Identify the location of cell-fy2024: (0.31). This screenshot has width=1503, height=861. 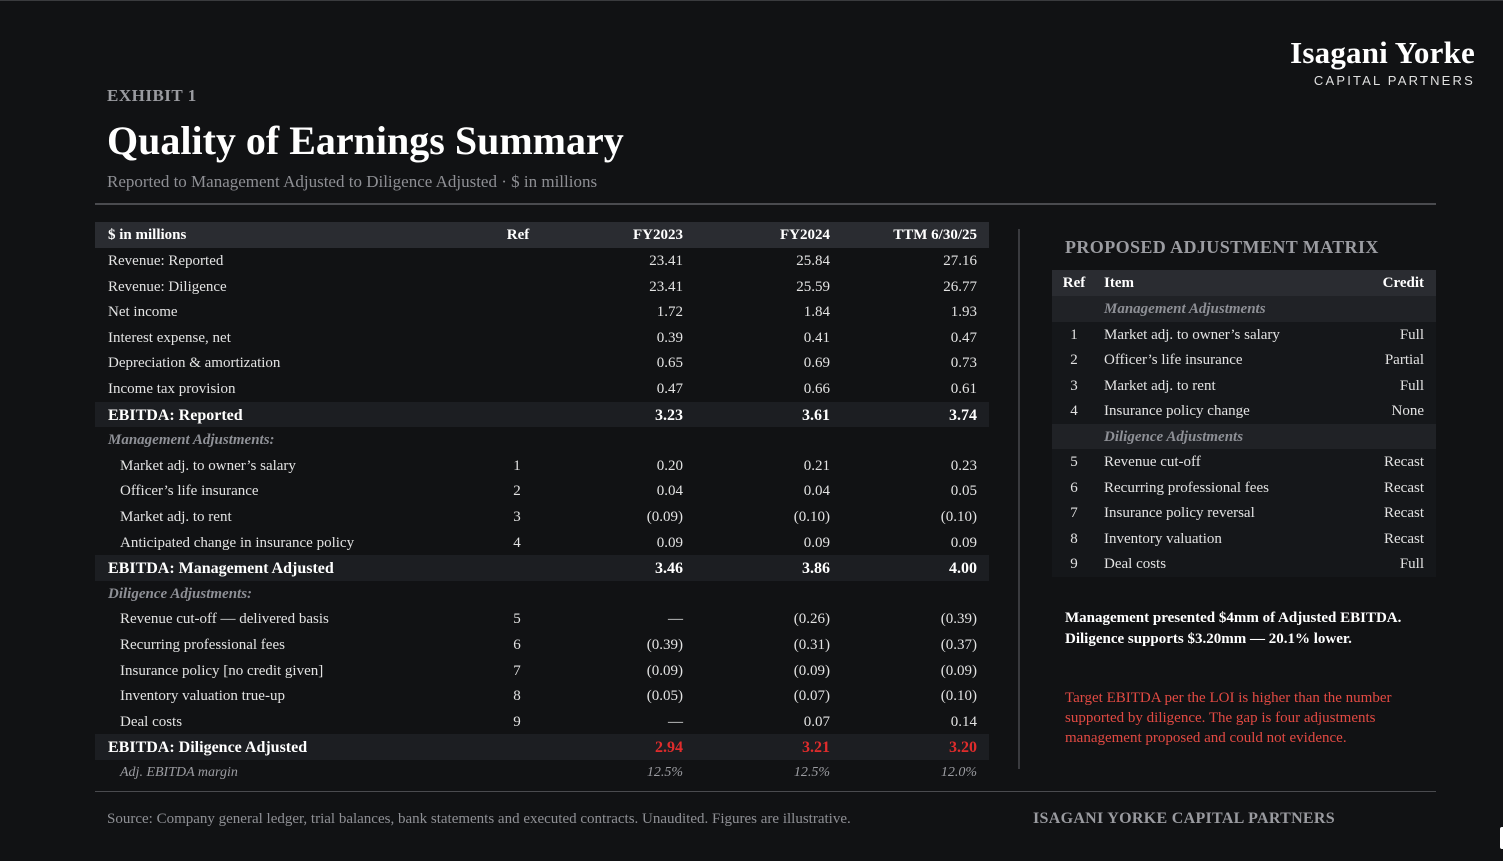
(811, 644).